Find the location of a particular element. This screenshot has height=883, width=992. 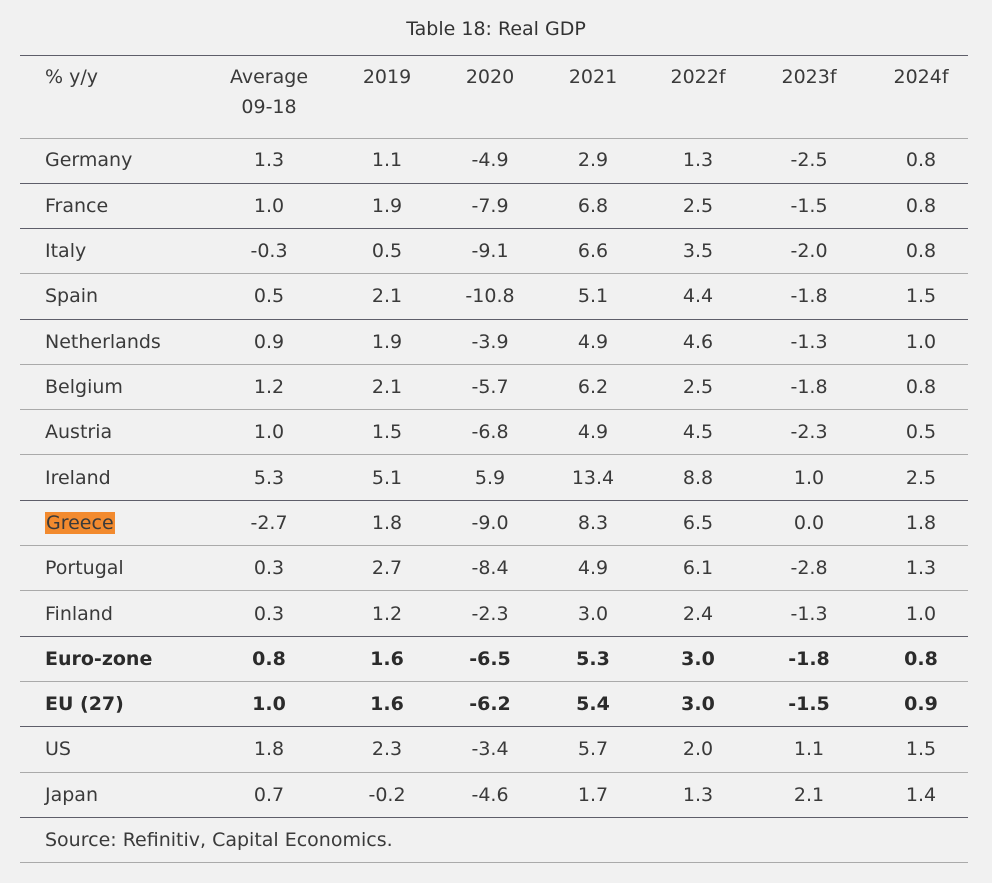

table-cell: 2.4 is located at coordinates (698, 614).